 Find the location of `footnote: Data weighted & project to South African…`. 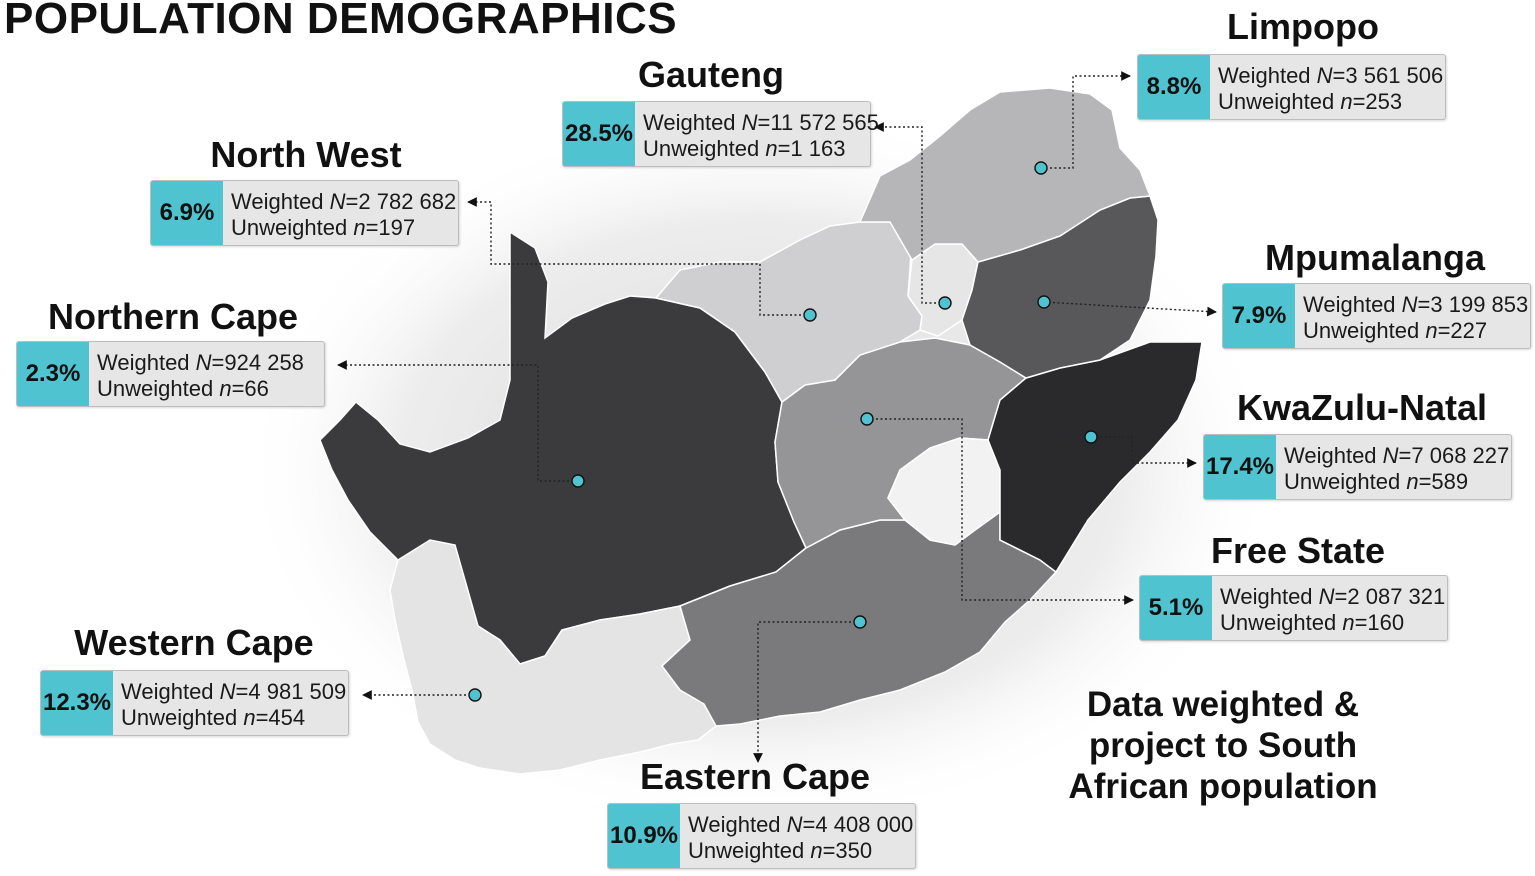

footnote: Data weighted & project to South African… is located at coordinates (1223, 745).